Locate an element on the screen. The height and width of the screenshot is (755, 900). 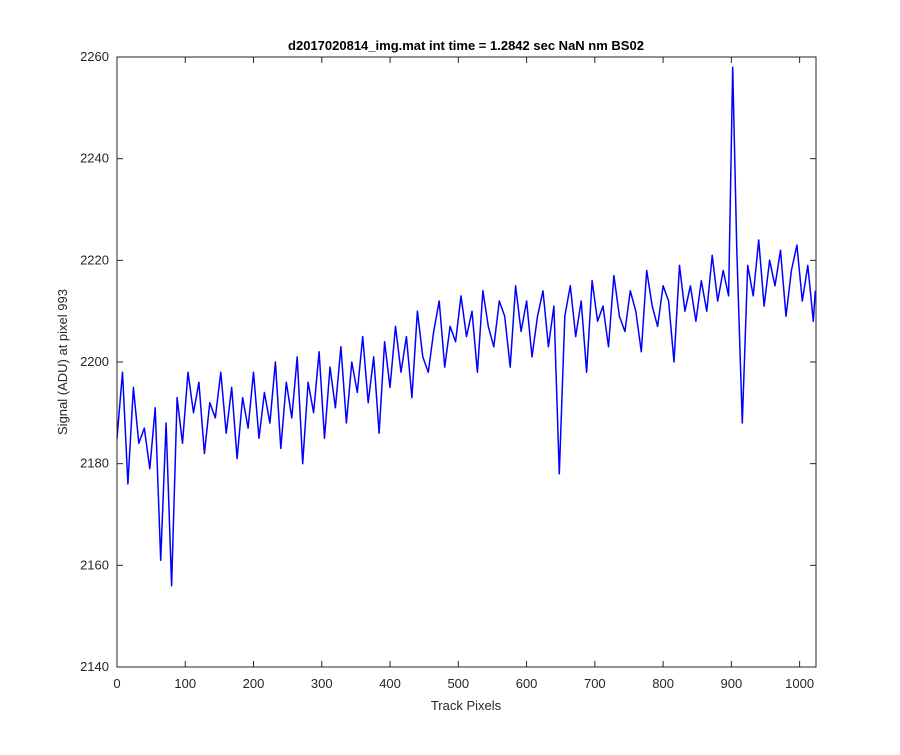
x-tick-label: 900 is located at coordinates (732, 683).